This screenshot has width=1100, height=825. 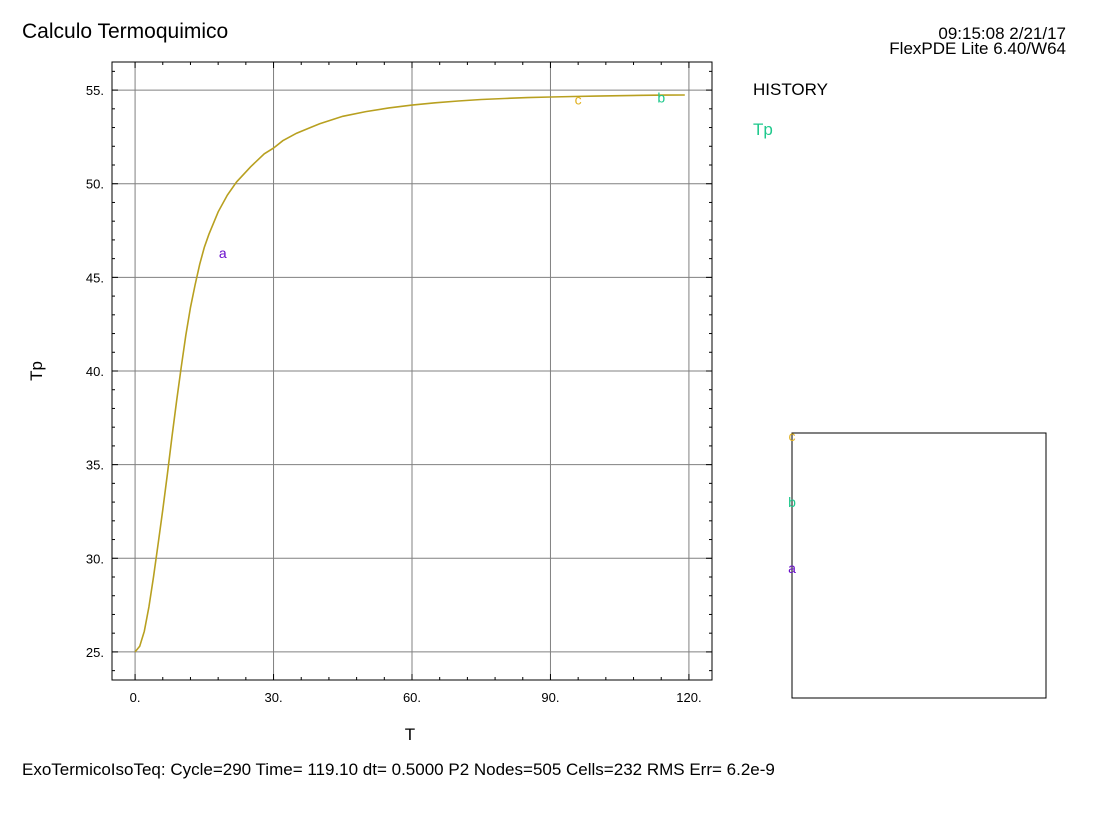 What do you see at coordinates (95, 558) in the screenshot?
I see `y-tick-label: 30.` at bounding box center [95, 558].